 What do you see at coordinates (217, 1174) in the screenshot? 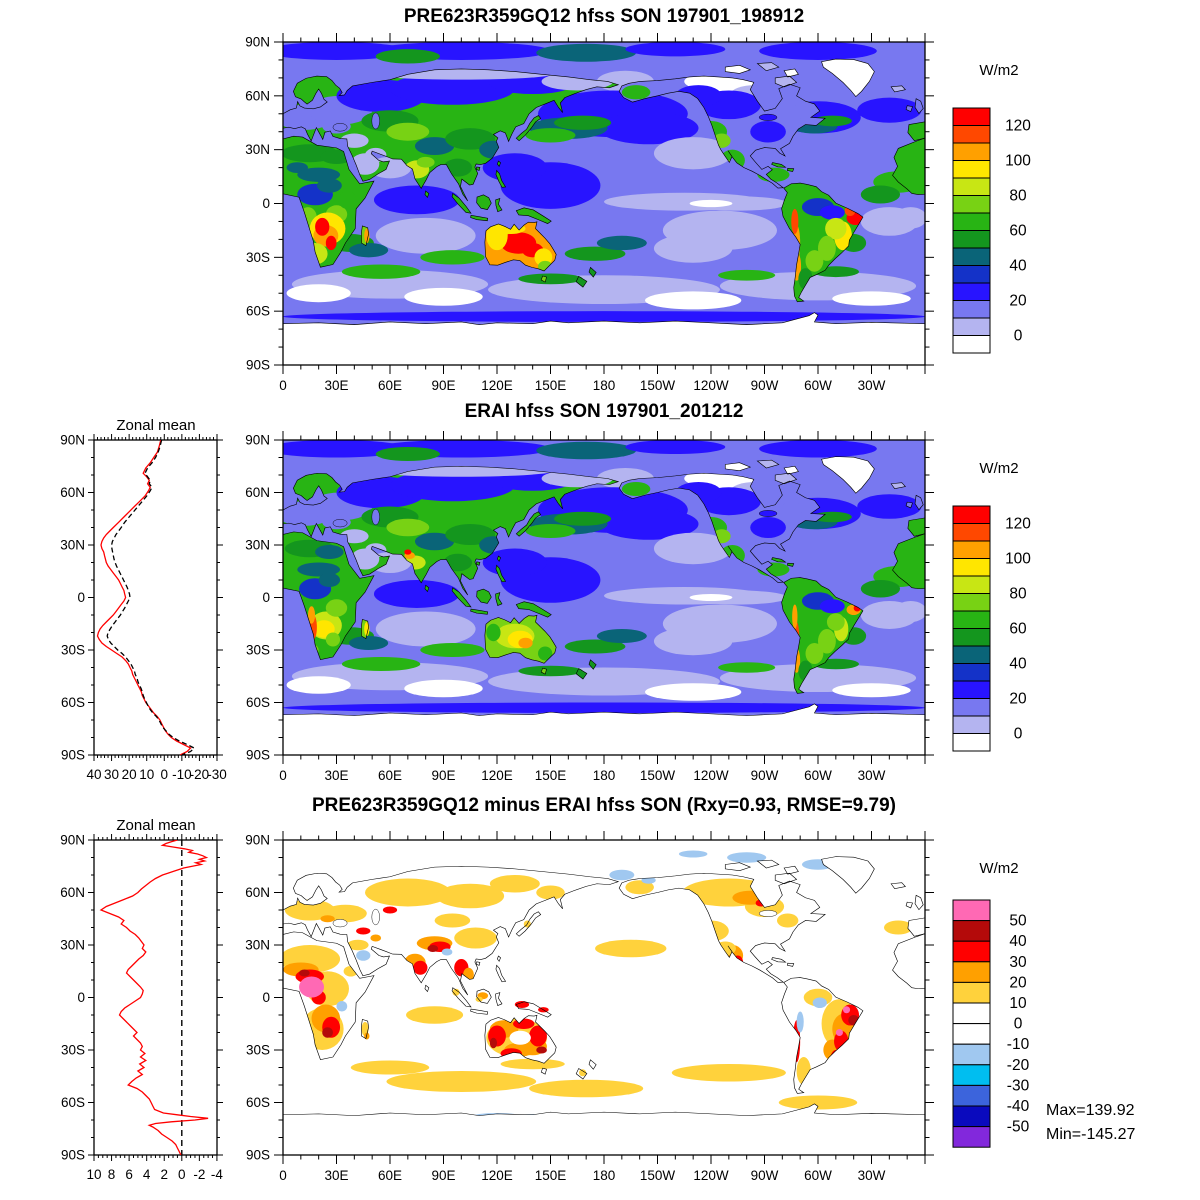
I see `tick-label: -4` at bounding box center [217, 1174].